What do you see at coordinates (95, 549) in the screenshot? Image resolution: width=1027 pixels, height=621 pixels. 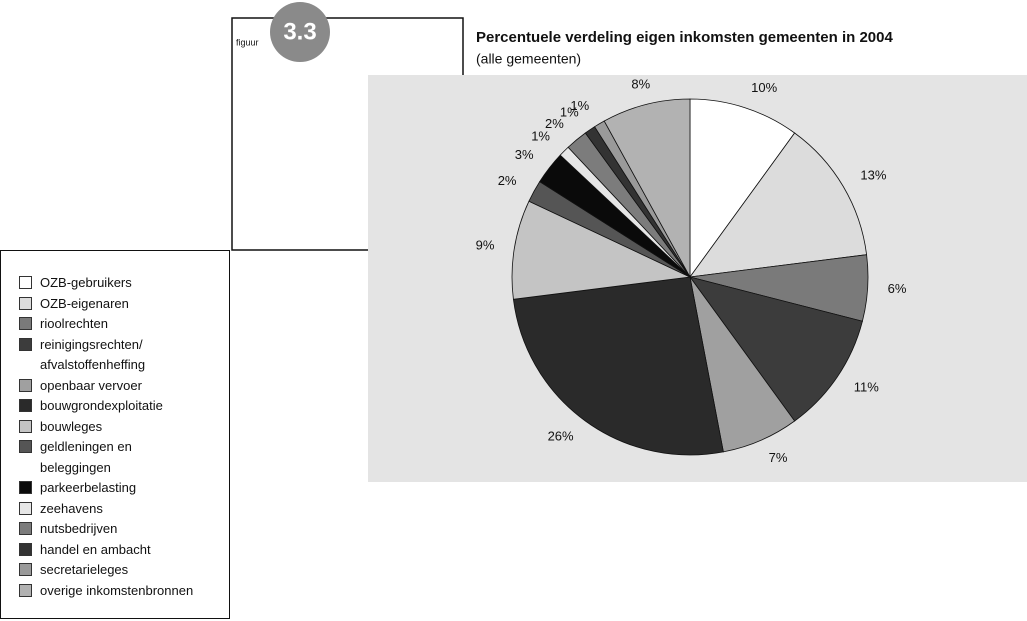 I see `legend-label: handel en ambacht` at bounding box center [95, 549].